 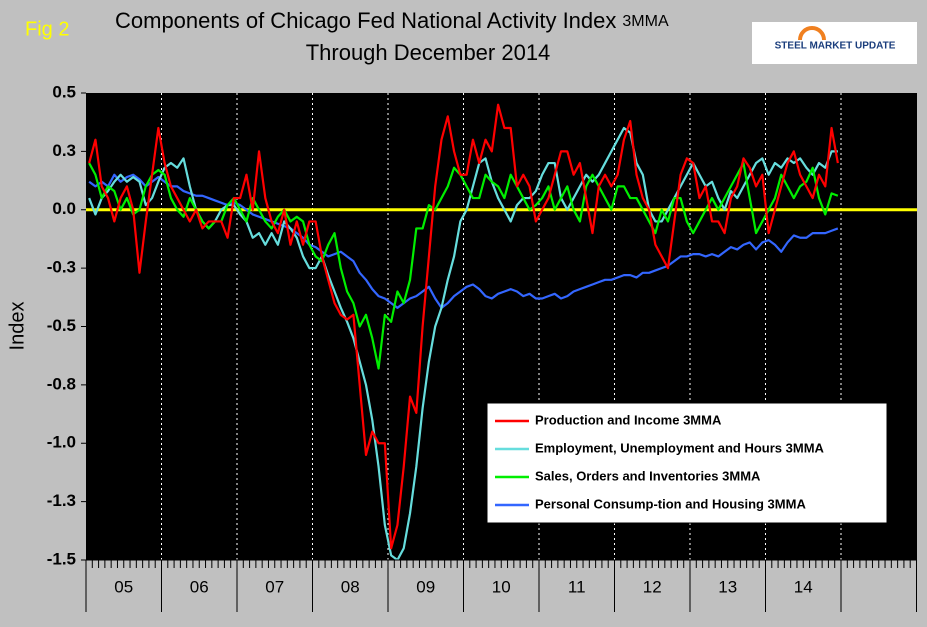 What do you see at coordinates (812, 33) in the screenshot?
I see `logo-arc` at bounding box center [812, 33].